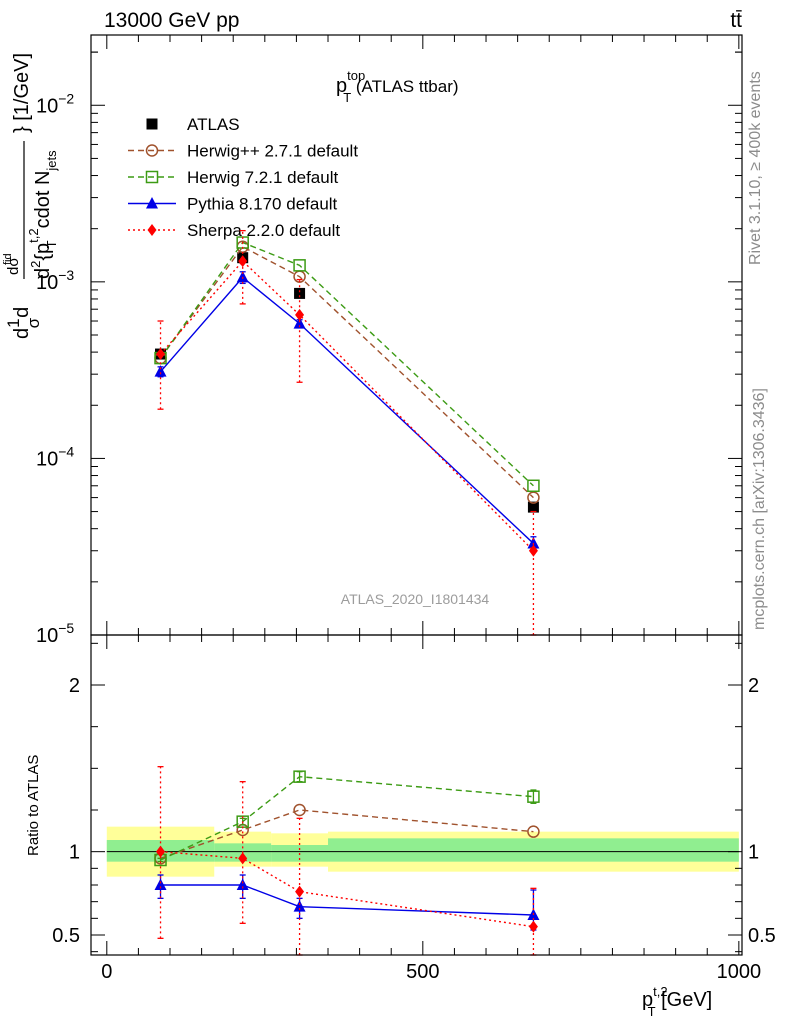 The width and height of the screenshot is (786, 1024). Describe the element at coordinates (272, 151) in the screenshot. I see `legend-label-herwigpp: Herwig++ 2.7.1 default` at that location.